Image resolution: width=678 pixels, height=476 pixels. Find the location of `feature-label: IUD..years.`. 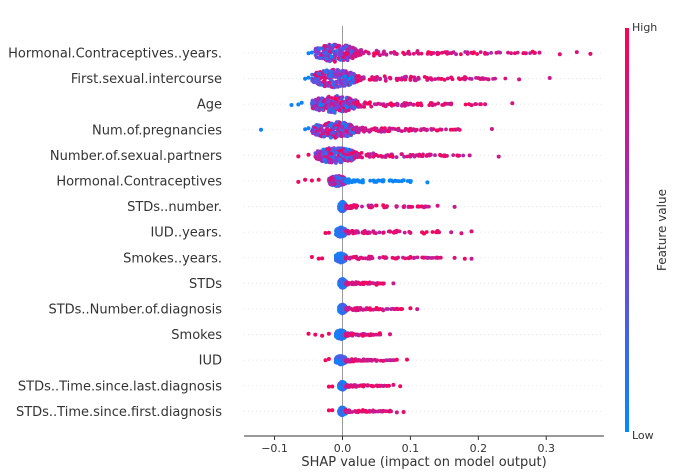

feature-label: IUD..years. is located at coordinates (186, 233).